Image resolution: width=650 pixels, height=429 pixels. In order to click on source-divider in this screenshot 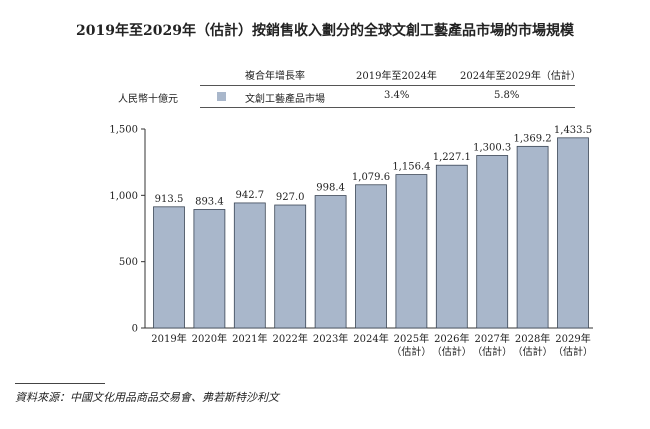, I will do `click(60, 383)`.